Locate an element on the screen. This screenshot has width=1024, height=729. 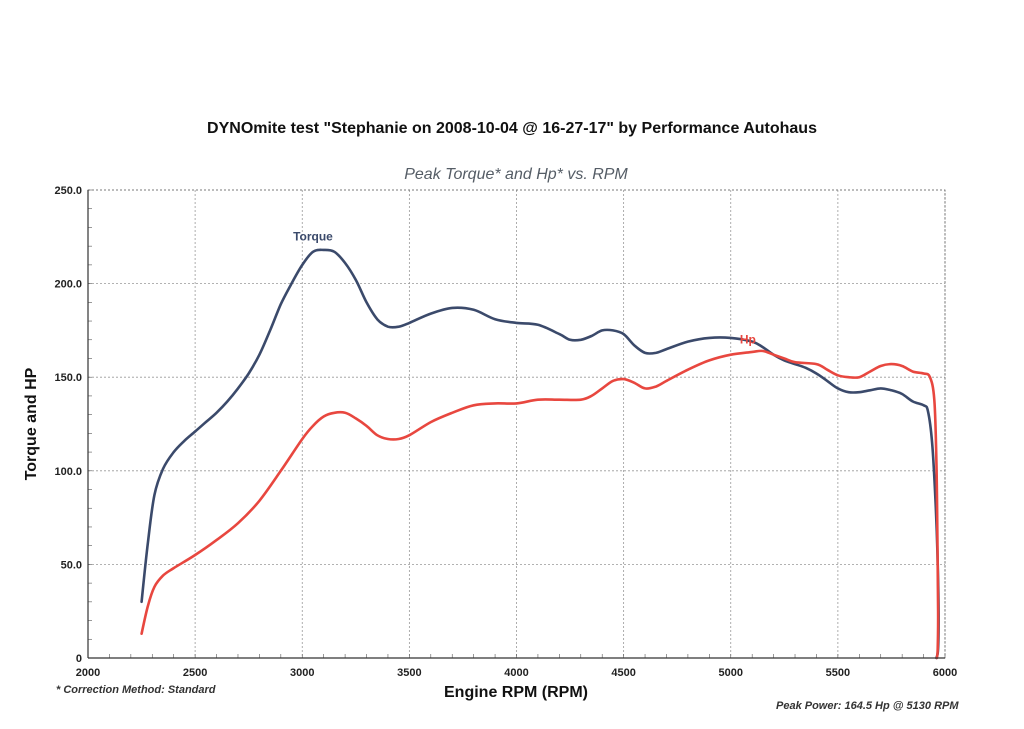
hp-curve-label: Hp is located at coordinates (748, 340).